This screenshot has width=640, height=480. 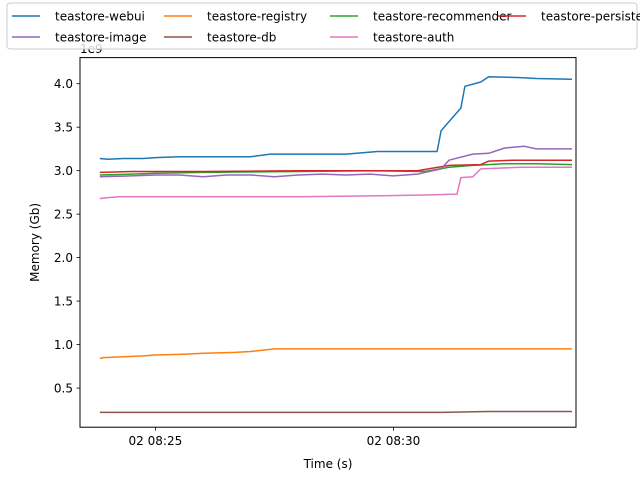 What do you see at coordinates (335, 412) in the screenshot?
I see `series-line-teastore-db` at bounding box center [335, 412].